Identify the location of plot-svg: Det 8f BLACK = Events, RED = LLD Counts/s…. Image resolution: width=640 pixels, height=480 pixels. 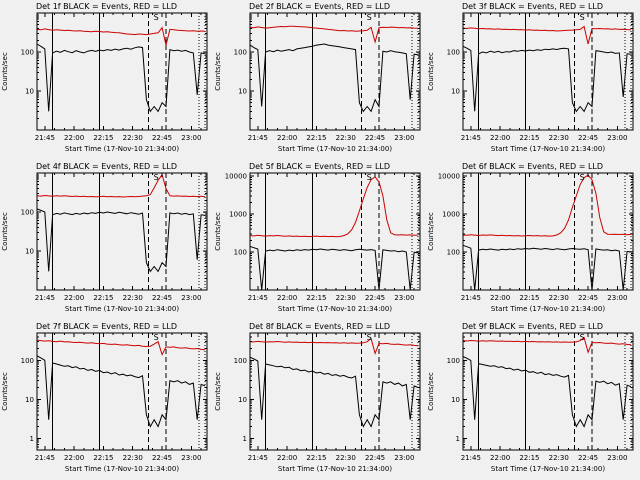
(317, 397).